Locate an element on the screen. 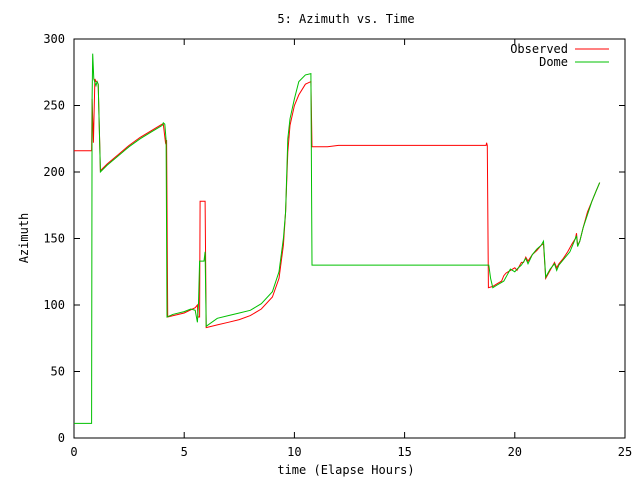  y-axis-label: Azimuth is located at coordinates (24, 238).